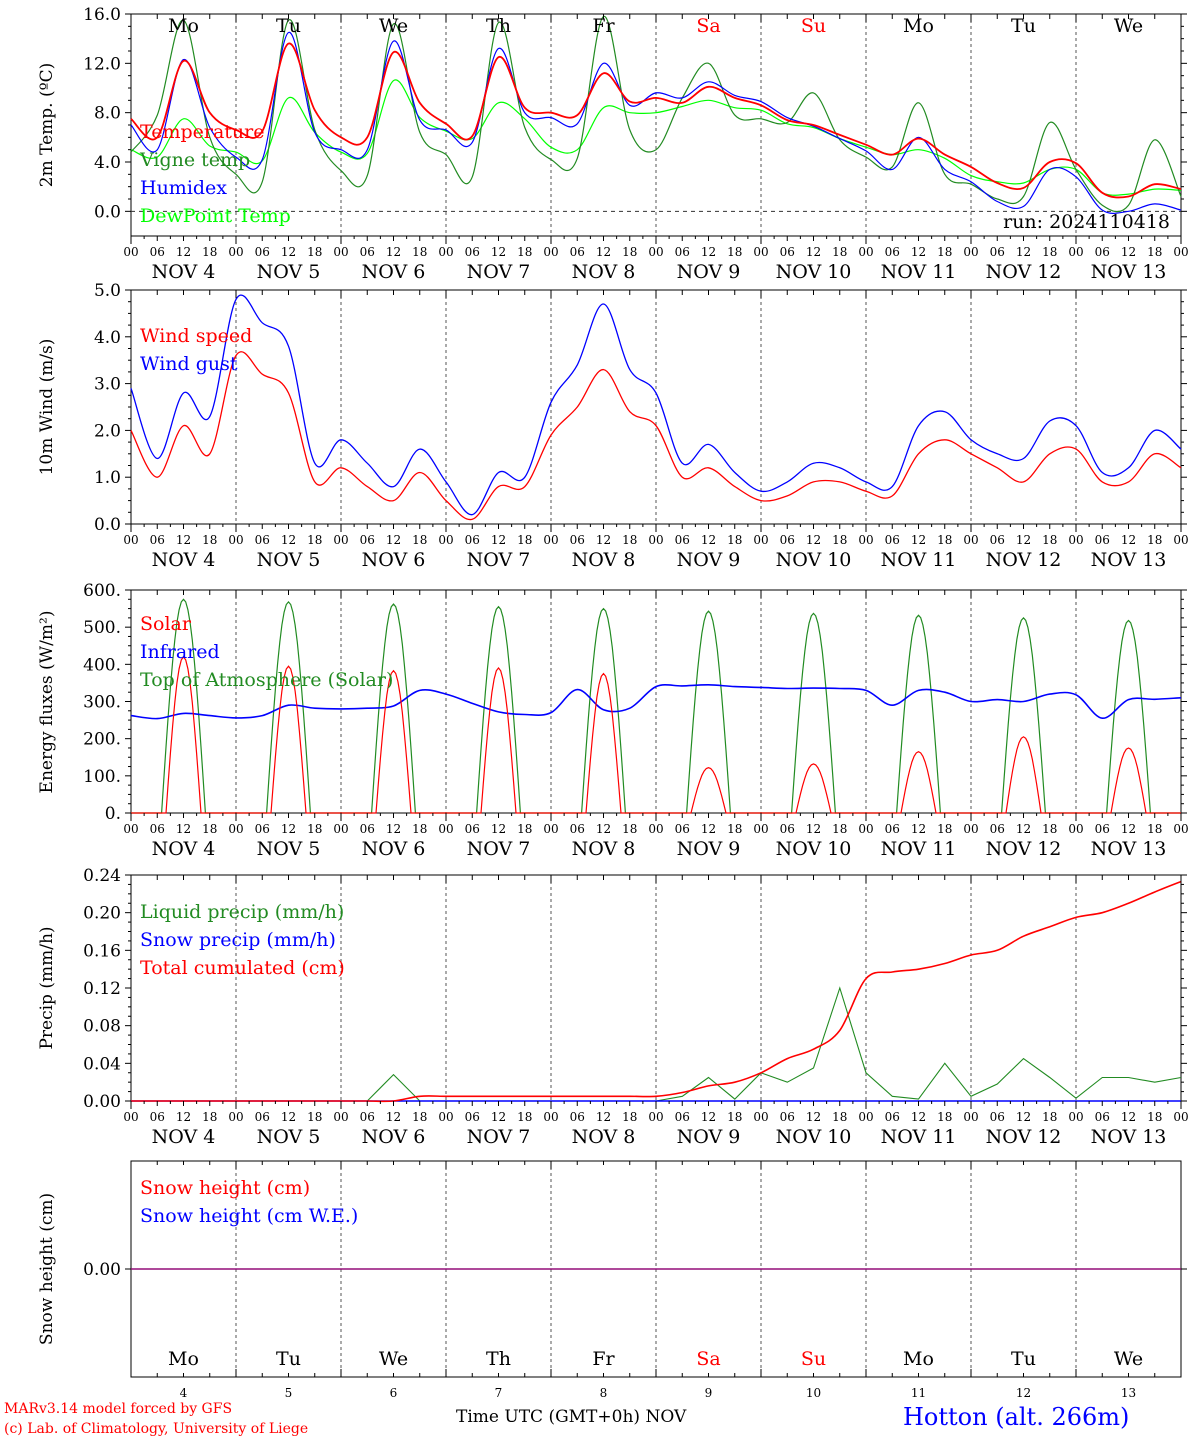 The height and width of the screenshot is (1440, 1194). Describe the element at coordinates (102, 1102) in the screenshot. I see `y-tick-label: 0.00` at that location.